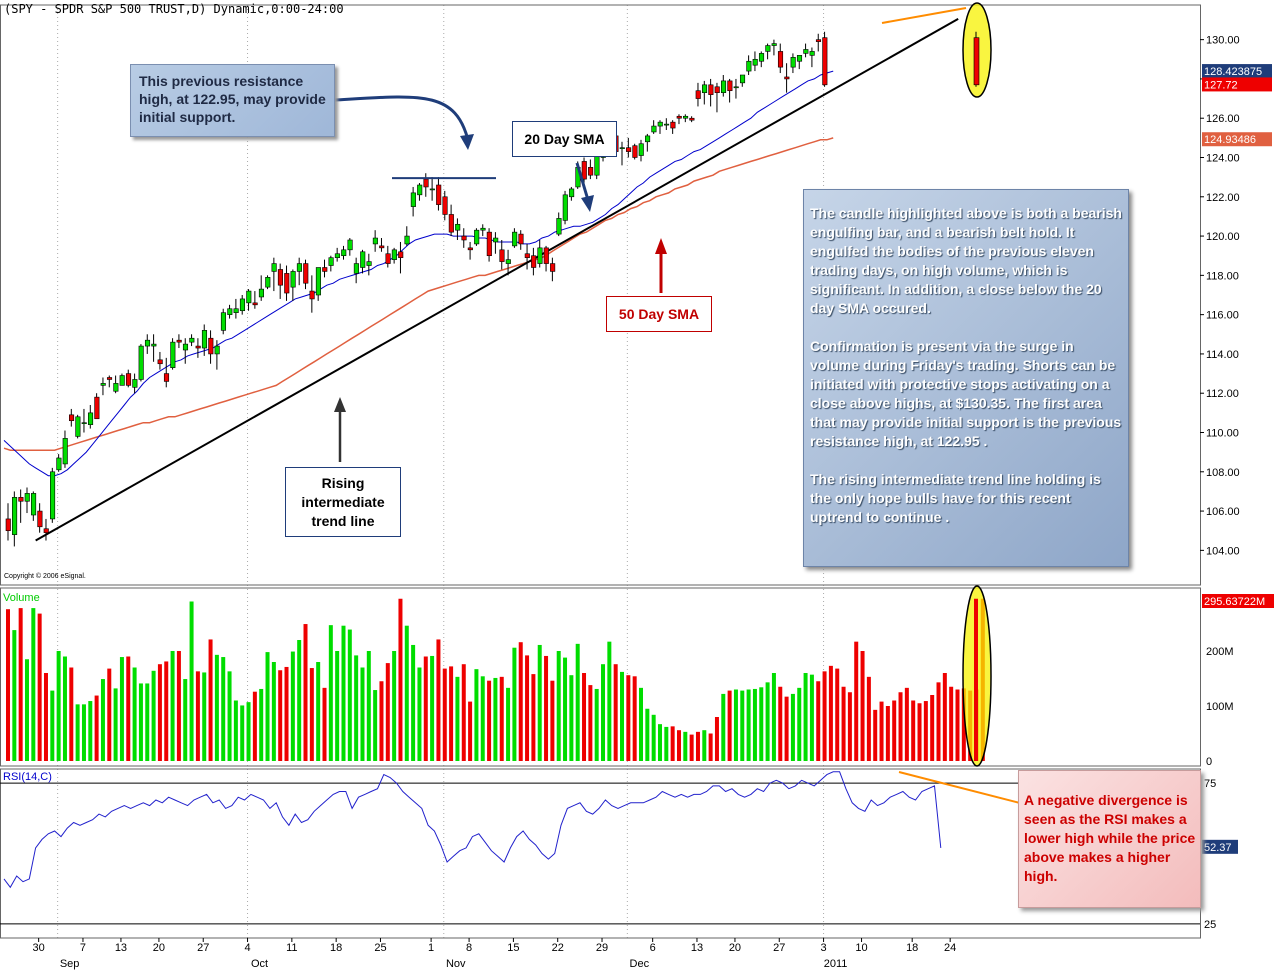 This screenshot has width=1275, height=972. What do you see at coordinates (1238, 601) in the screenshot?
I see `volume-tag-bg` at bounding box center [1238, 601].